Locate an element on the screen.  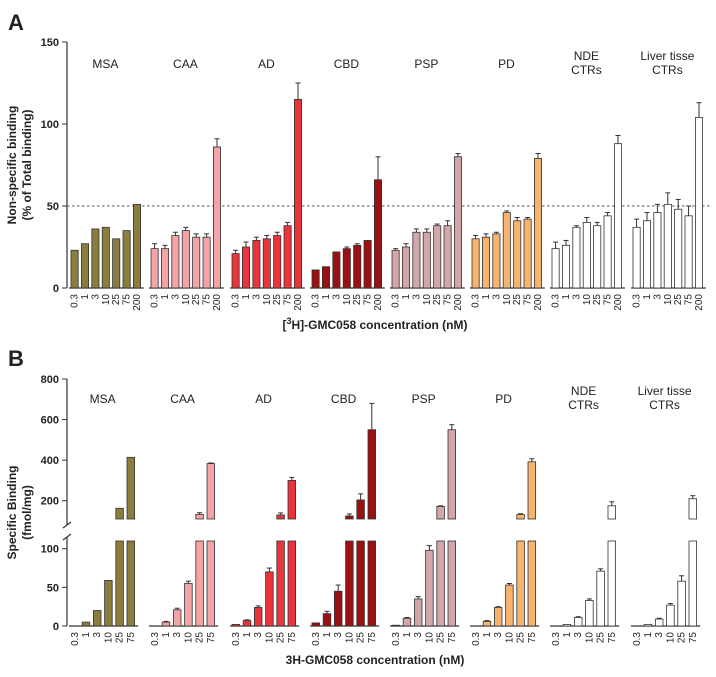
y-tick-label: 50 is located at coordinates (53, 207).